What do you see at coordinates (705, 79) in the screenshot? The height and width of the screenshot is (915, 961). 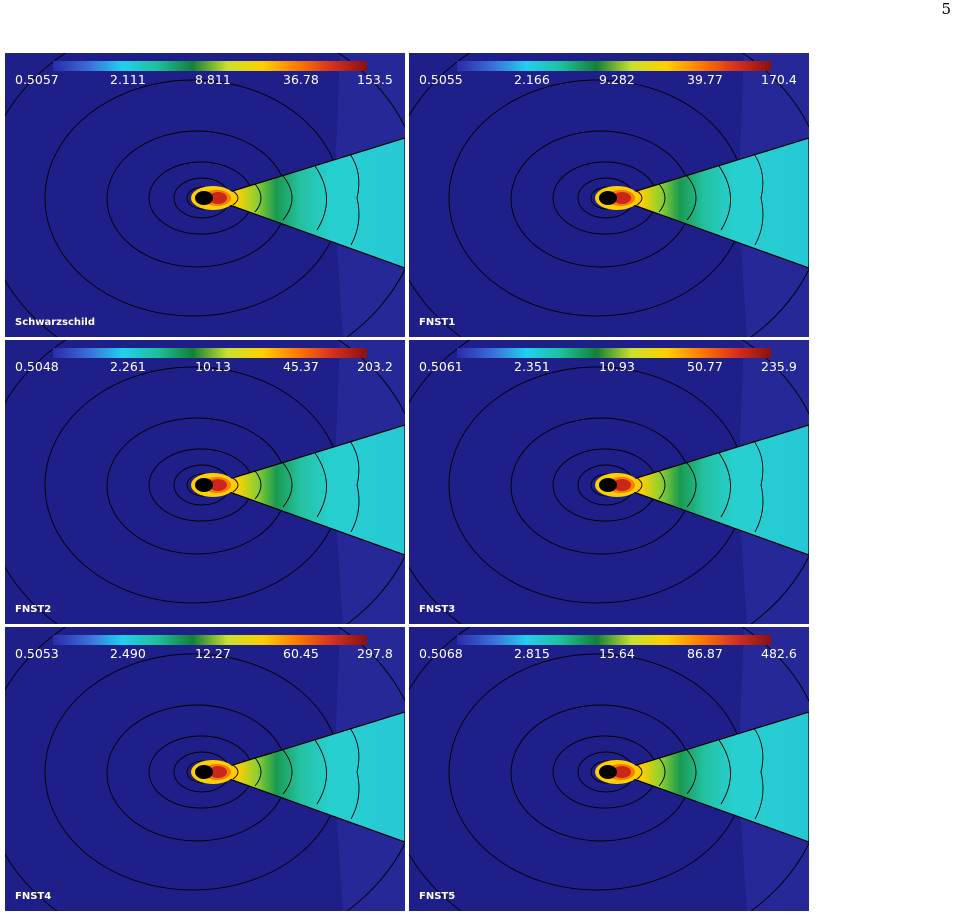 I see `colorbar-tick-label: 39.77` at bounding box center [705, 79].